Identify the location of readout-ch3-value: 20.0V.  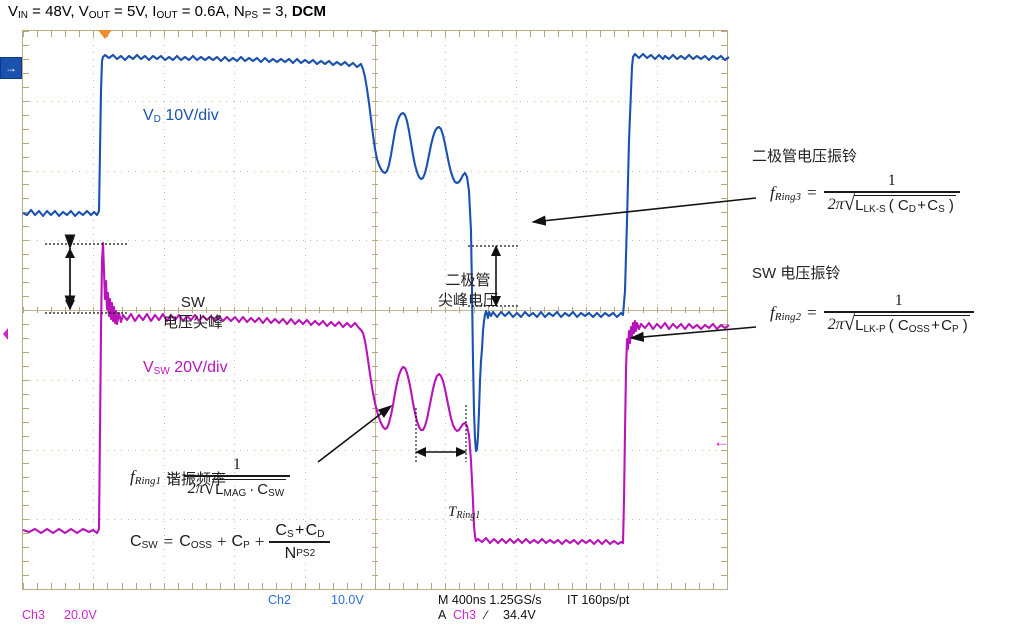
(80, 615).